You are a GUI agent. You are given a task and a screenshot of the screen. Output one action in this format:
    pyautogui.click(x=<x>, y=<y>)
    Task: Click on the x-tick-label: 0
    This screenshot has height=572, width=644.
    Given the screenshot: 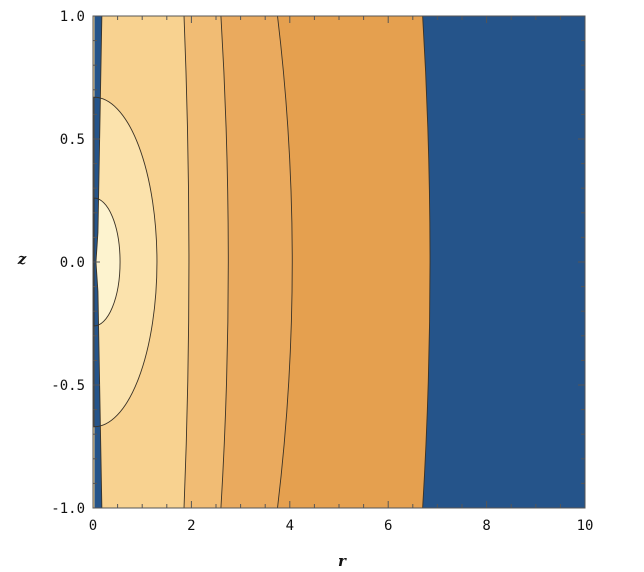 What is the action you would take?
    pyautogui.click(x=93, y=526)
    